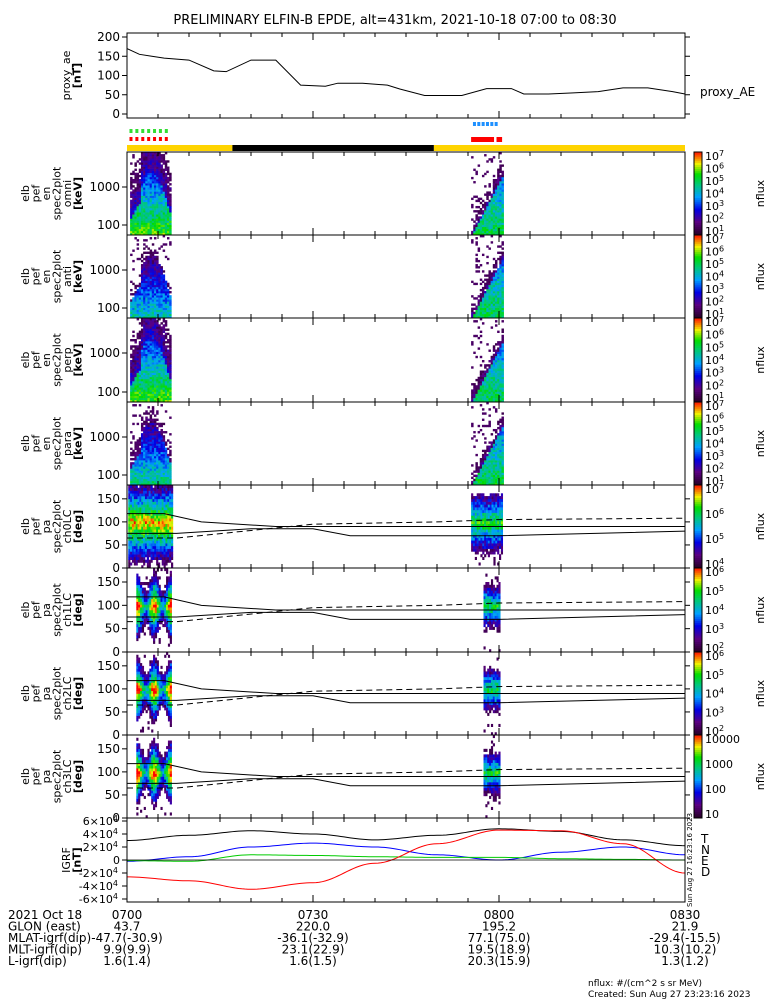 Image resolution: width=775 pixels, height=1000 pixels. What do you see at coordinates (77, 359) in the screenshot?
I see `y-axis-label-line: [keV]` at bounding box center [77, 359].